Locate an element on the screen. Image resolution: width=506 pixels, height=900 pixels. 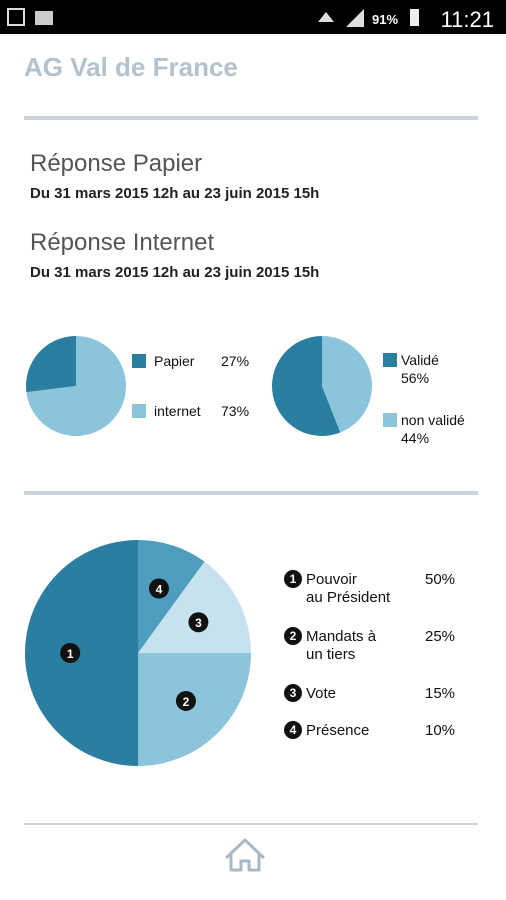
slice-marker-label: 3 is located at coordinates (198, 623).